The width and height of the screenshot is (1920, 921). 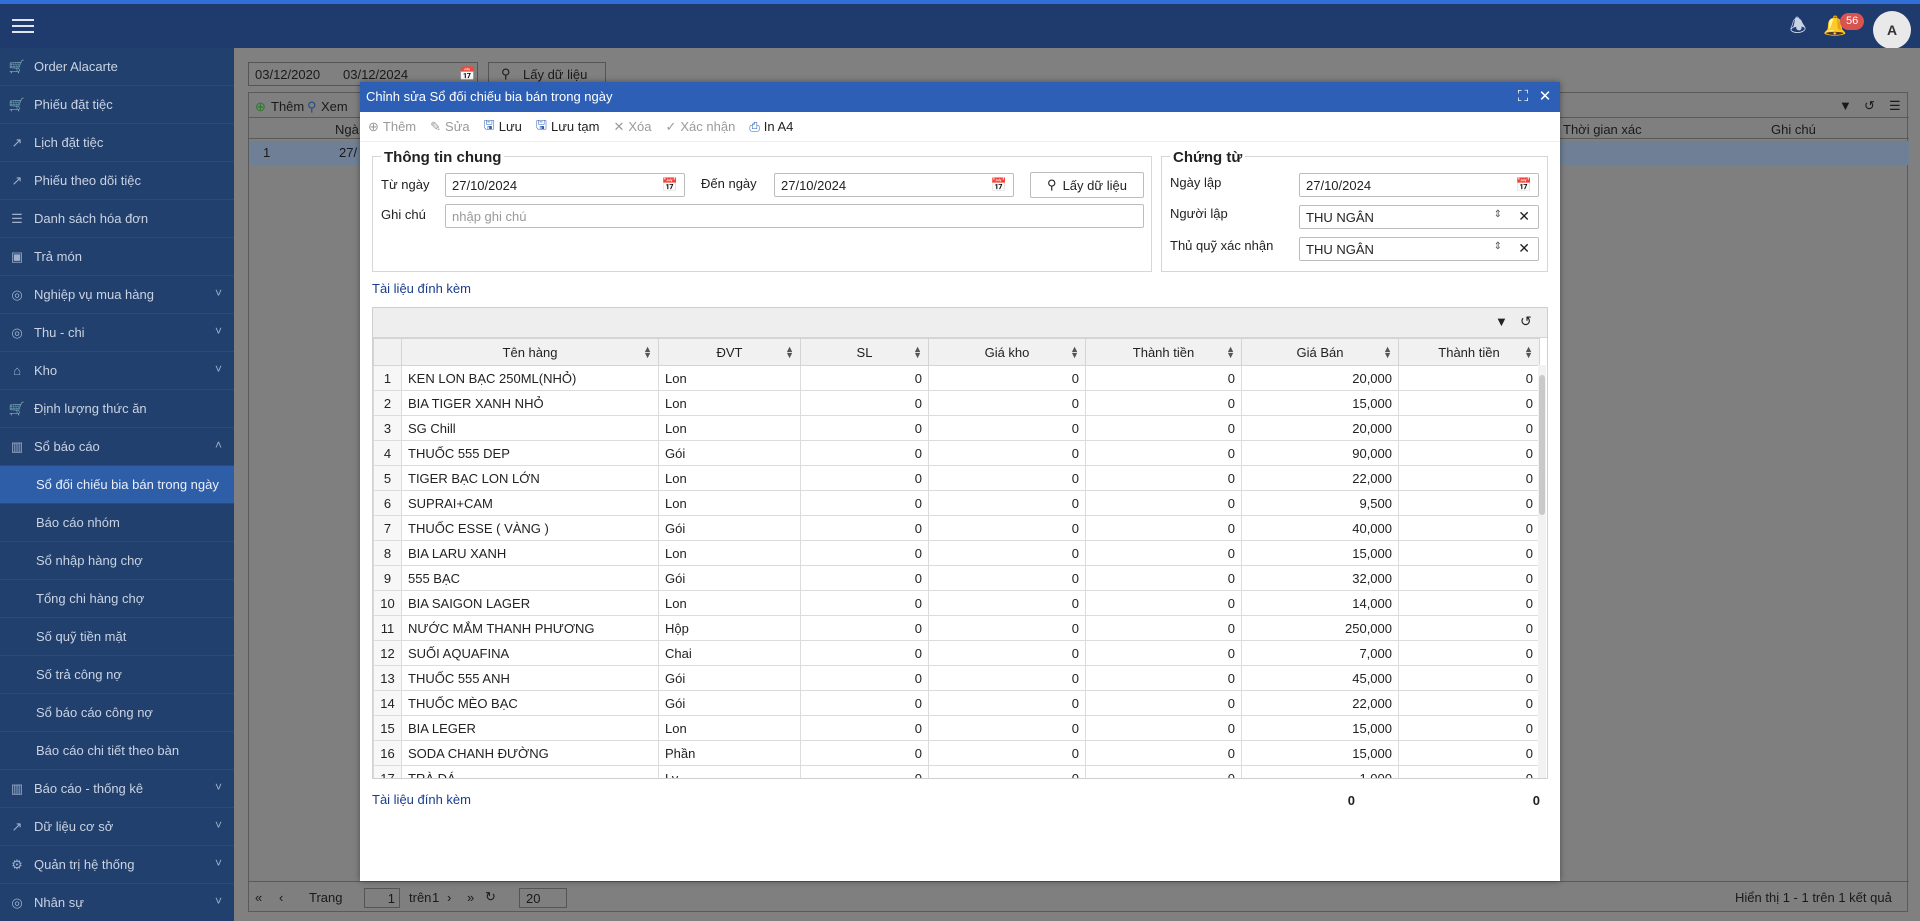 I want to click on table-row: 6 SUPRAI+CAM Lon 0 0 0 9,500 0, so click(x=956, y=503).